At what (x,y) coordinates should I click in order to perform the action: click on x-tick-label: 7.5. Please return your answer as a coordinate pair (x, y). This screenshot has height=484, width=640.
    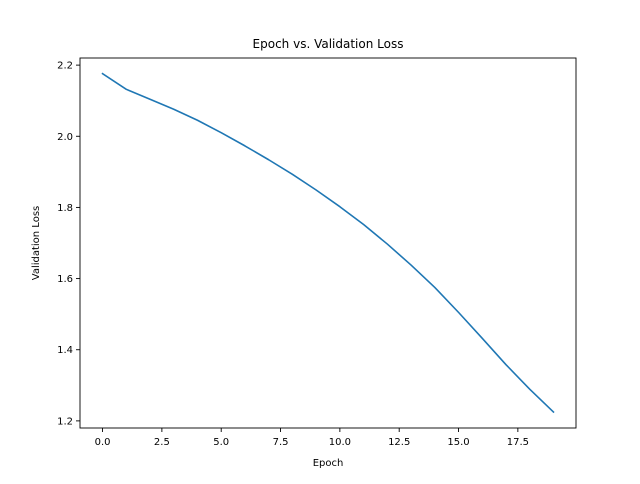
    Looking at the image, I should click on (281, 442).